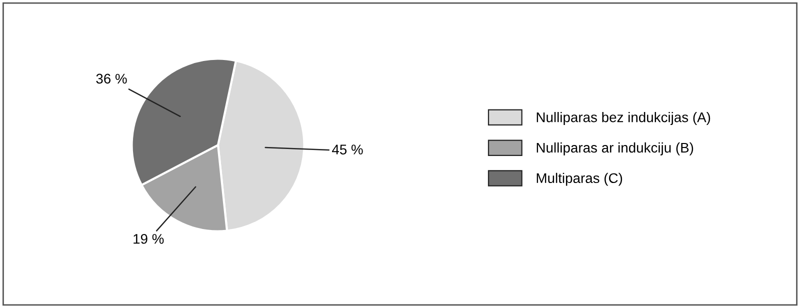  Describe the element at coordinates (149, 239) in the screenshot. I see `data-label: 19 %` at that location.